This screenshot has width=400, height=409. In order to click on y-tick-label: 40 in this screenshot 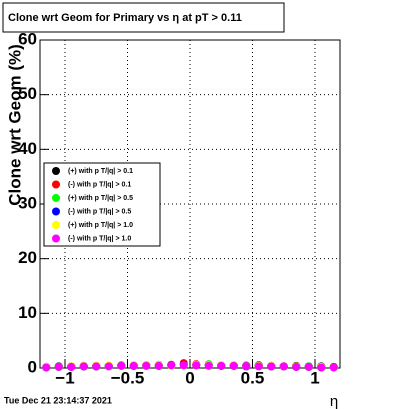, I will do `click(27, 148)`.